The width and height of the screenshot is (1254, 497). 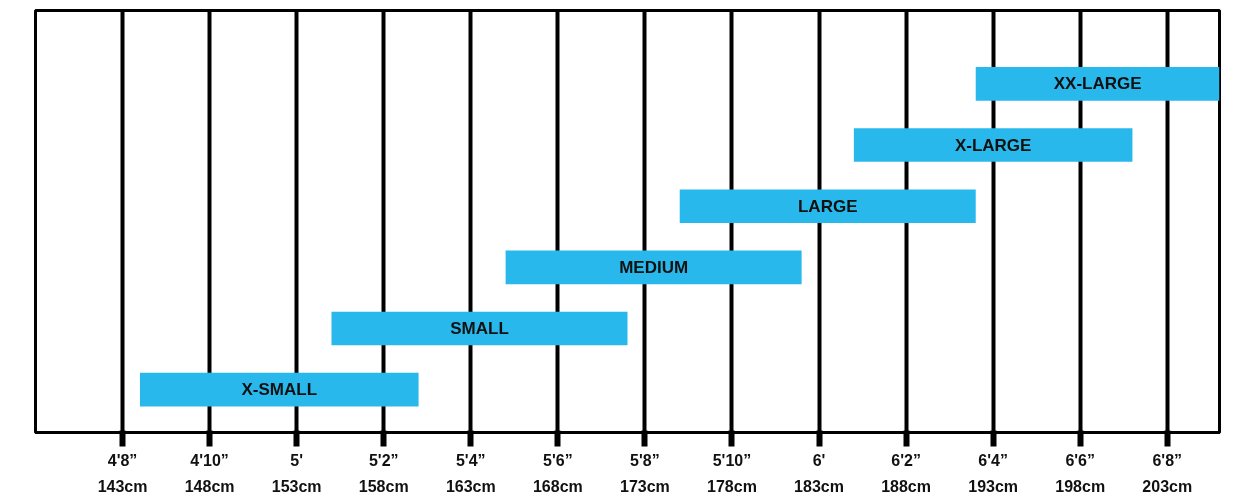 What do you see at coordinates (209, 486) in the screenshot?
I see `x-tick-label: 148cm` at bounding box center [209, 486].